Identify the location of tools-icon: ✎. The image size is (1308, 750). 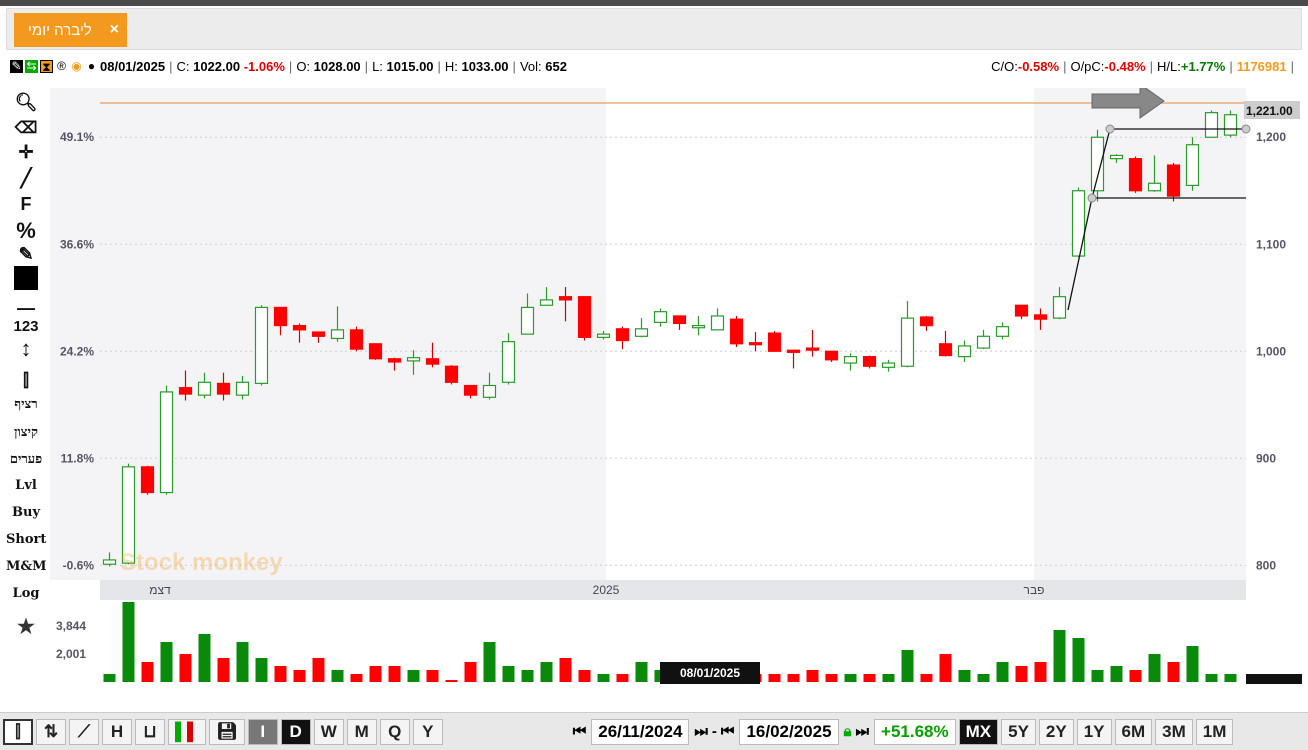
(16, 65).